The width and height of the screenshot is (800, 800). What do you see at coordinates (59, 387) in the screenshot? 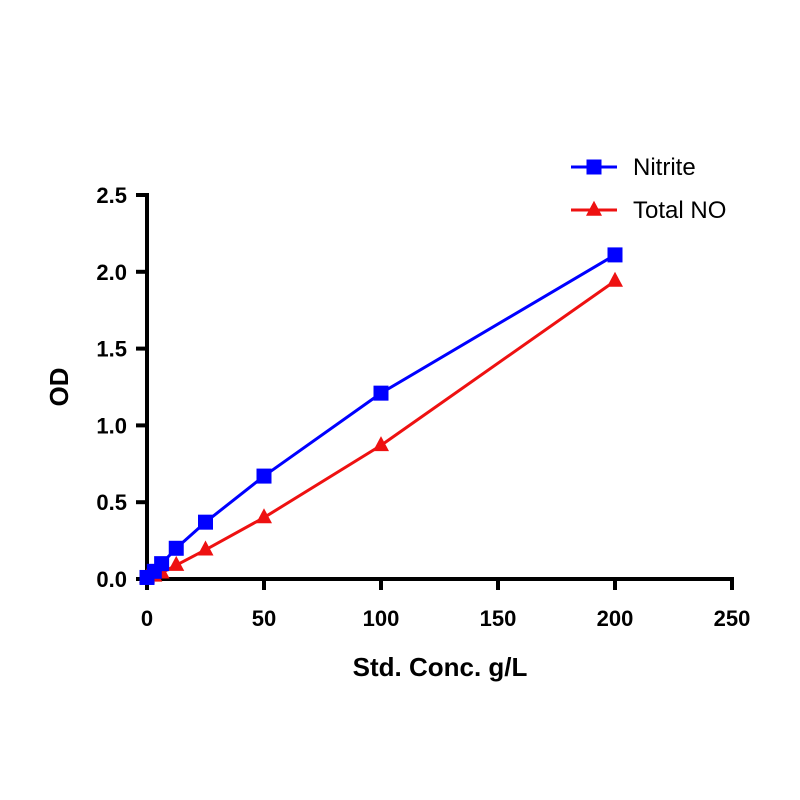
I see `y-axis-title: OD` at bounding box center [59, 387].